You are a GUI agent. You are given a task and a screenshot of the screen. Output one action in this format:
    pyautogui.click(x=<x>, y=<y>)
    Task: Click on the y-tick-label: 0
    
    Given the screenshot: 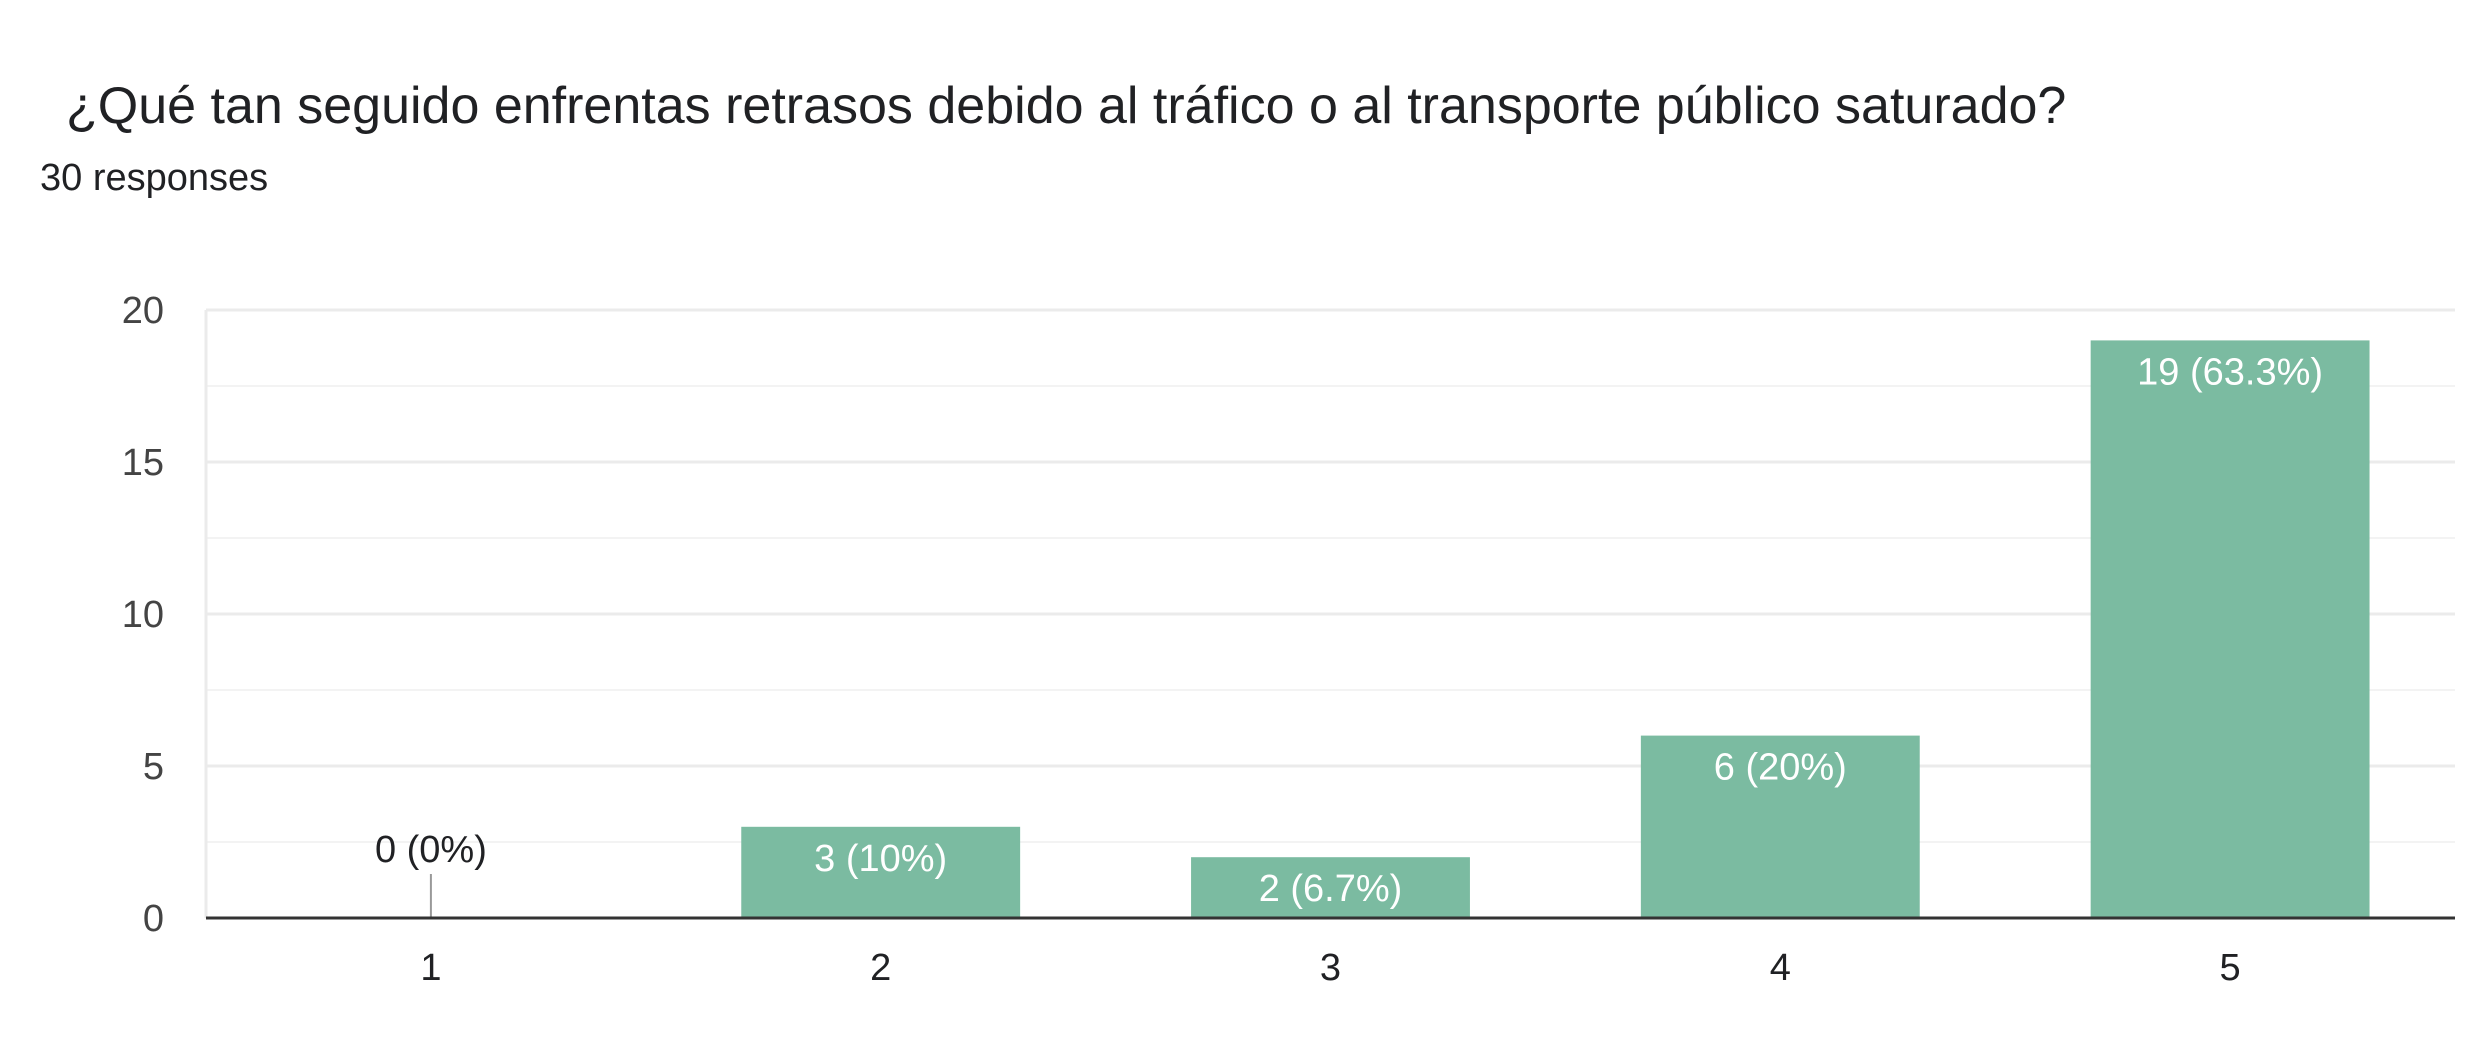 What is the action you would take?
    pyautogui.click(x=153, y=919)
    